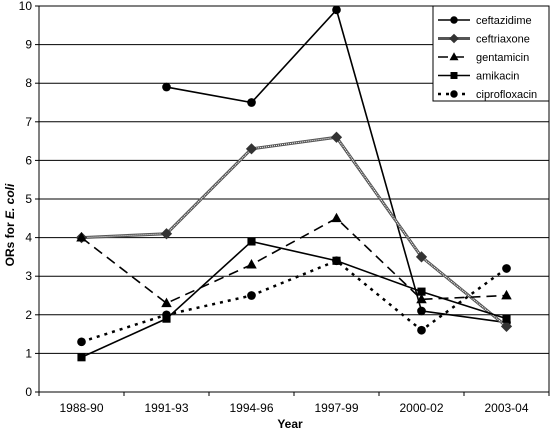 Image resolution: width=553 pixels, height=431 pixels. I want to click on legend-item-ciprofloxacin: ciprofloxacin, so click(487, 95).